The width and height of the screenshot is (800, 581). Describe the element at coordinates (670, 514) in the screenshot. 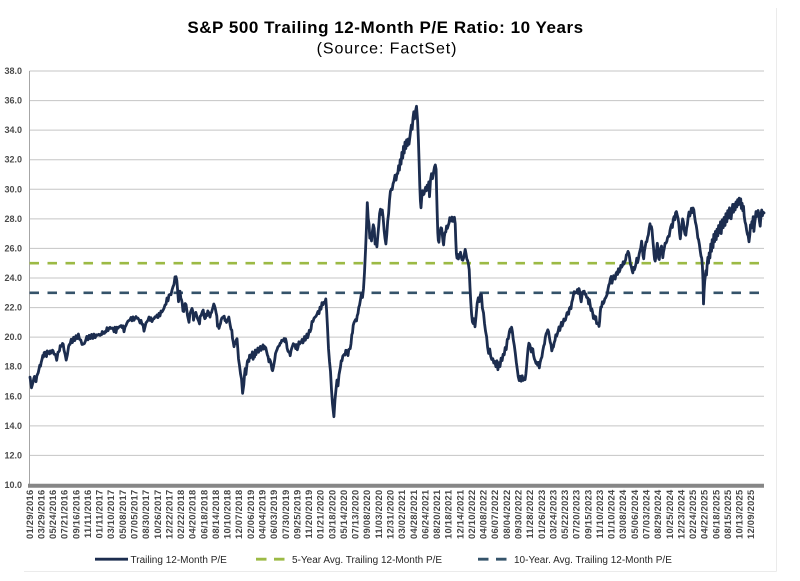

I see `svg-text: 10/25/2024` at that location.